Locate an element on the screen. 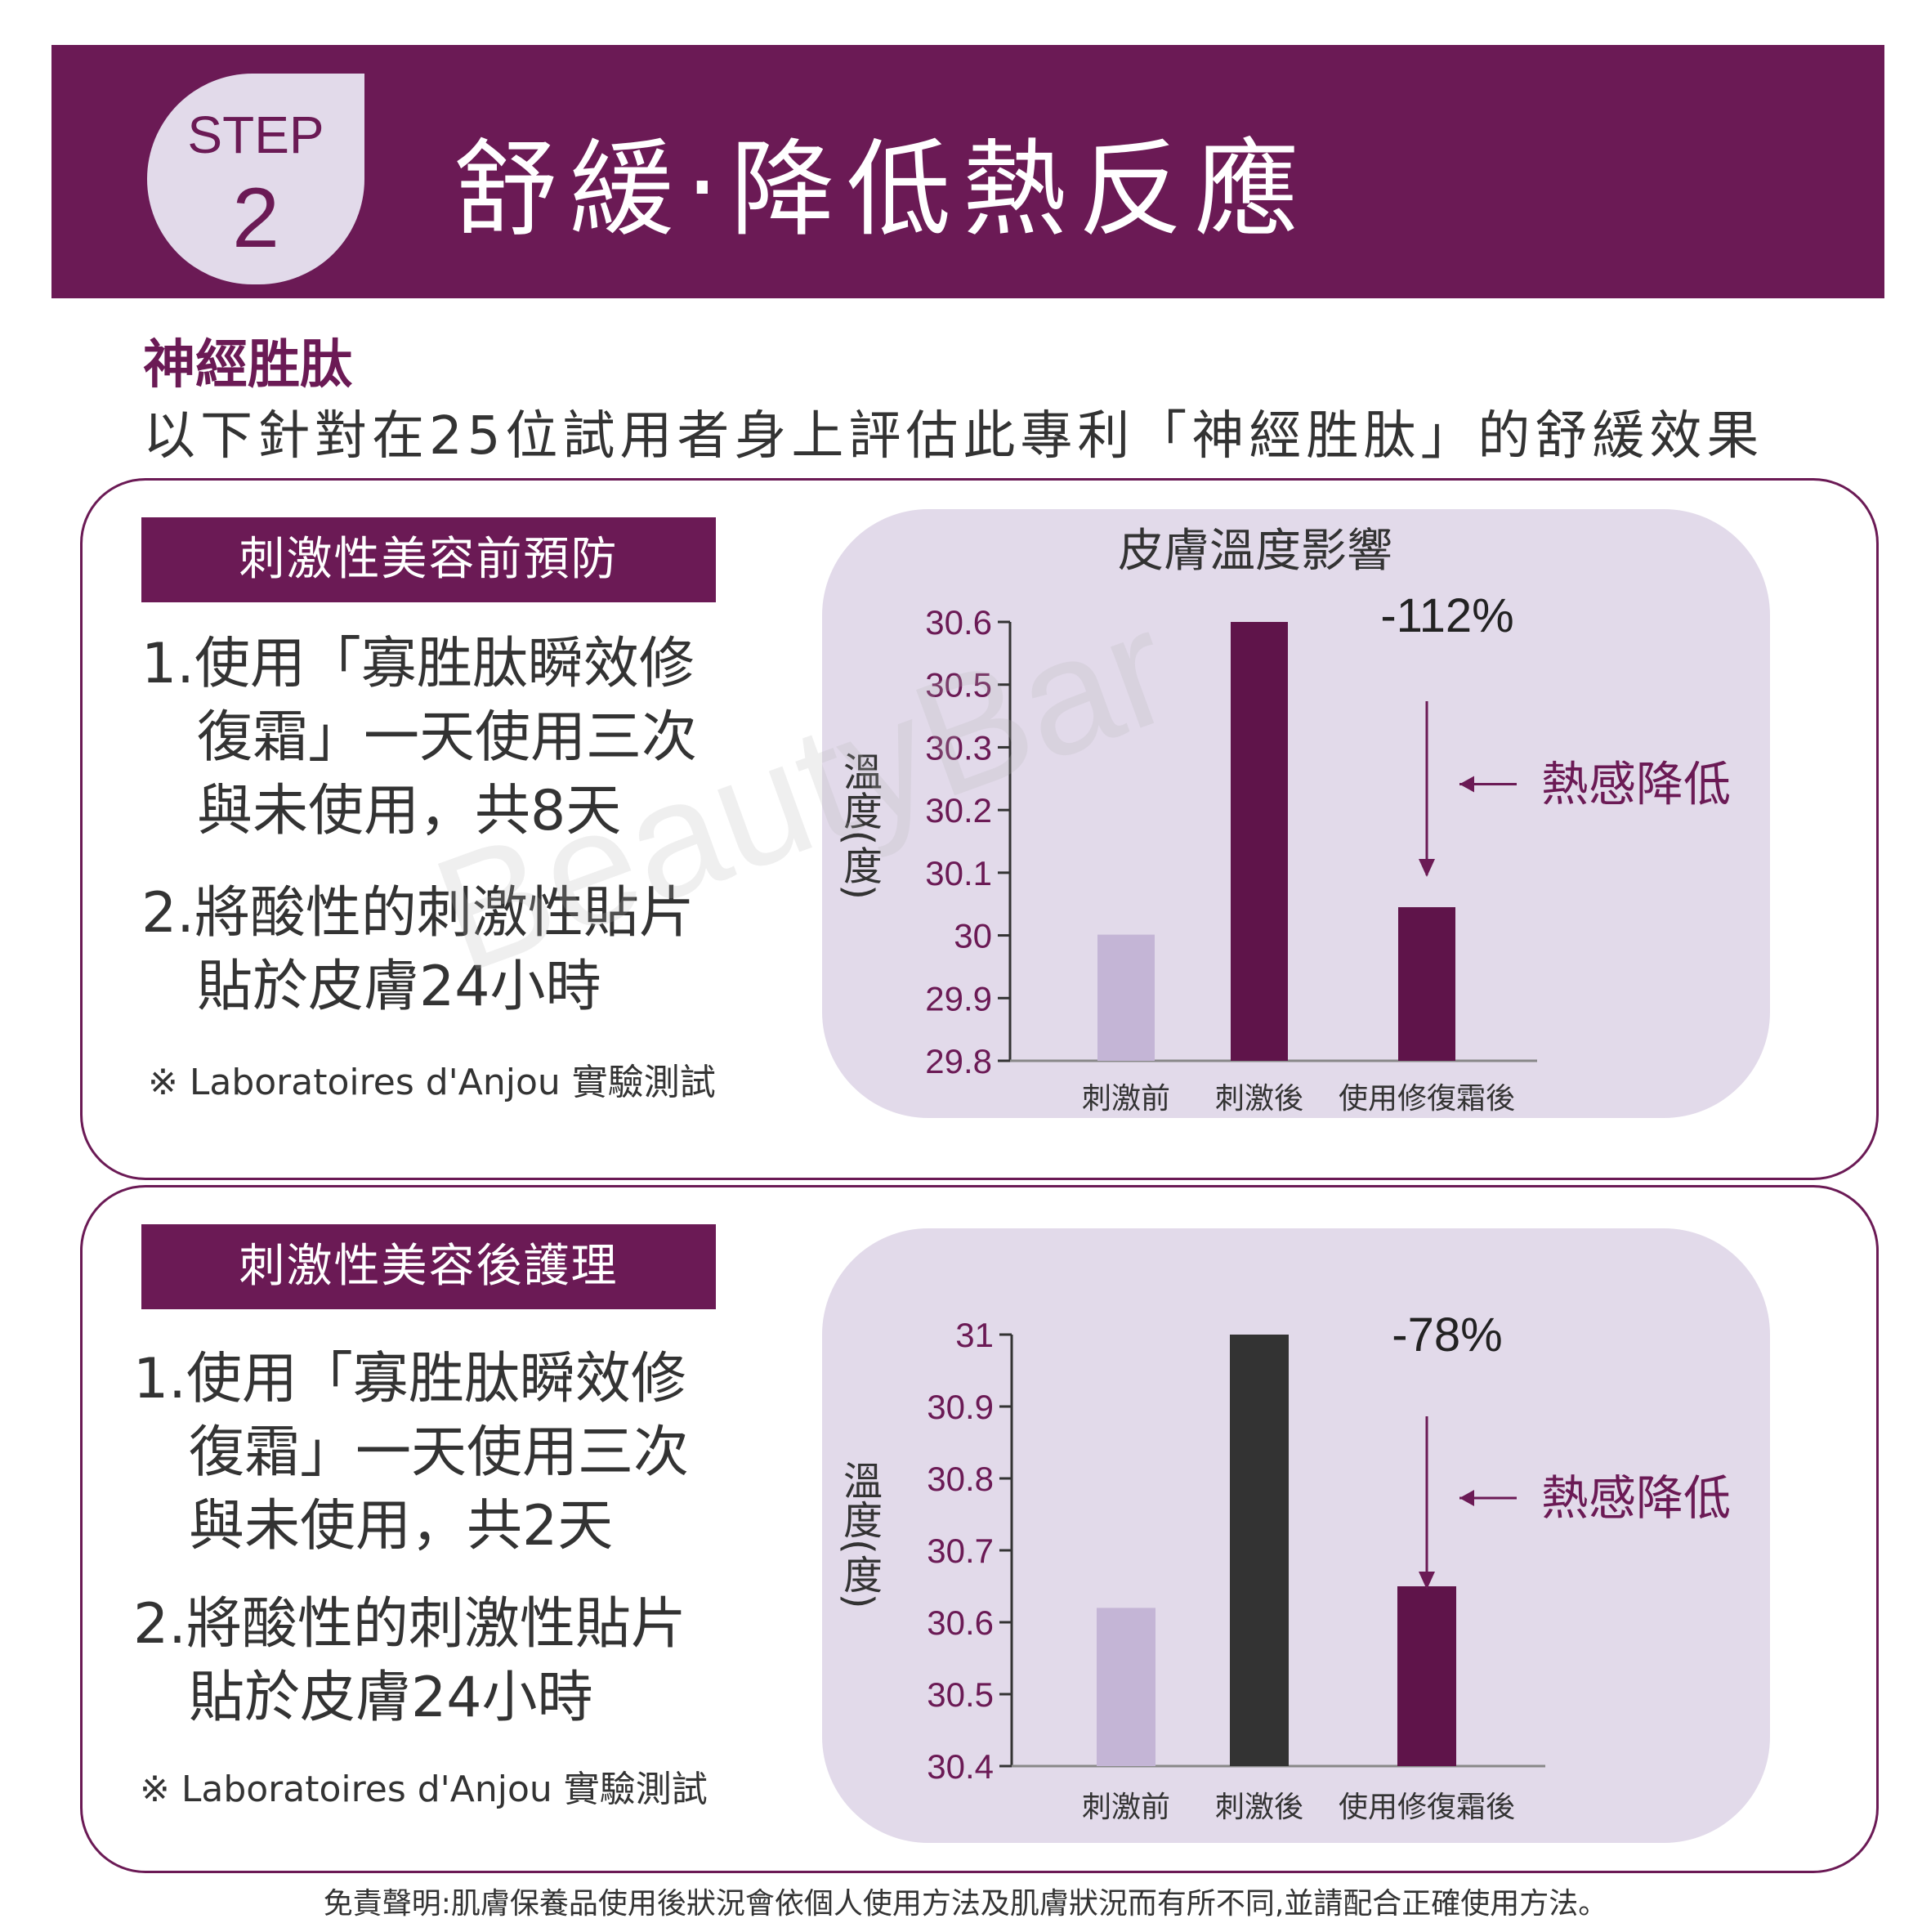 This screenshot has width=1931, height=1932. instruction-1: 1.使用「寡胜肽瞬效修 復霜」一天使用三次 與未使用，共8天 is located at coordinates (419, 738).